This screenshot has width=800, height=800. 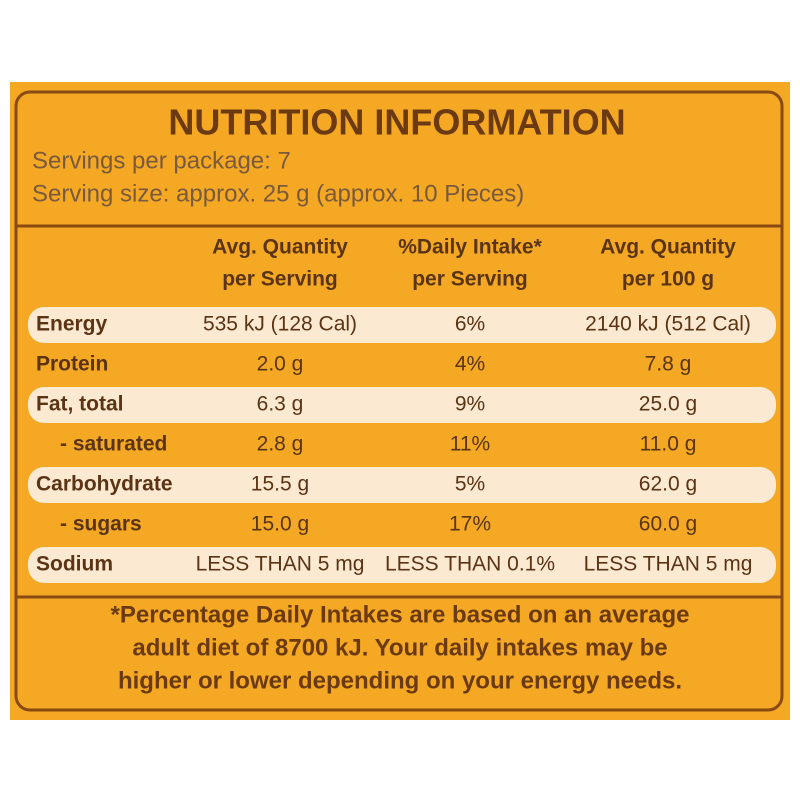 I want to click on cell: 2140 kJ (512 Cal), so click(x=668, y=324).